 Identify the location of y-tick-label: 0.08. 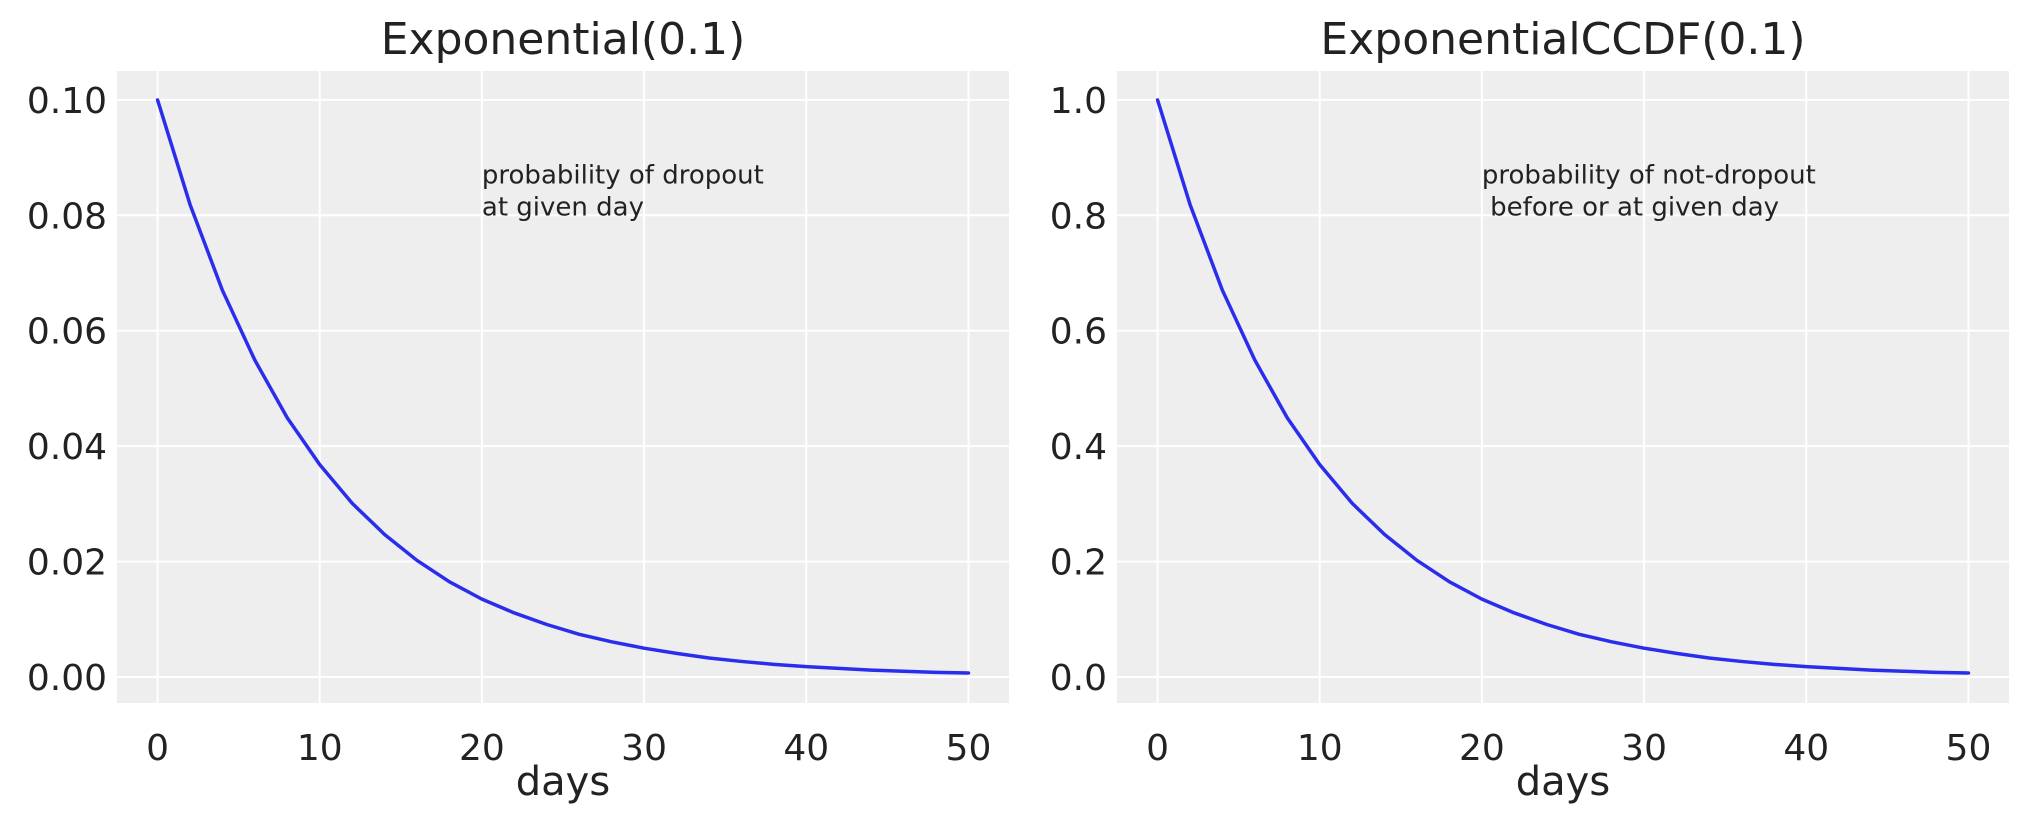
(67, 216).